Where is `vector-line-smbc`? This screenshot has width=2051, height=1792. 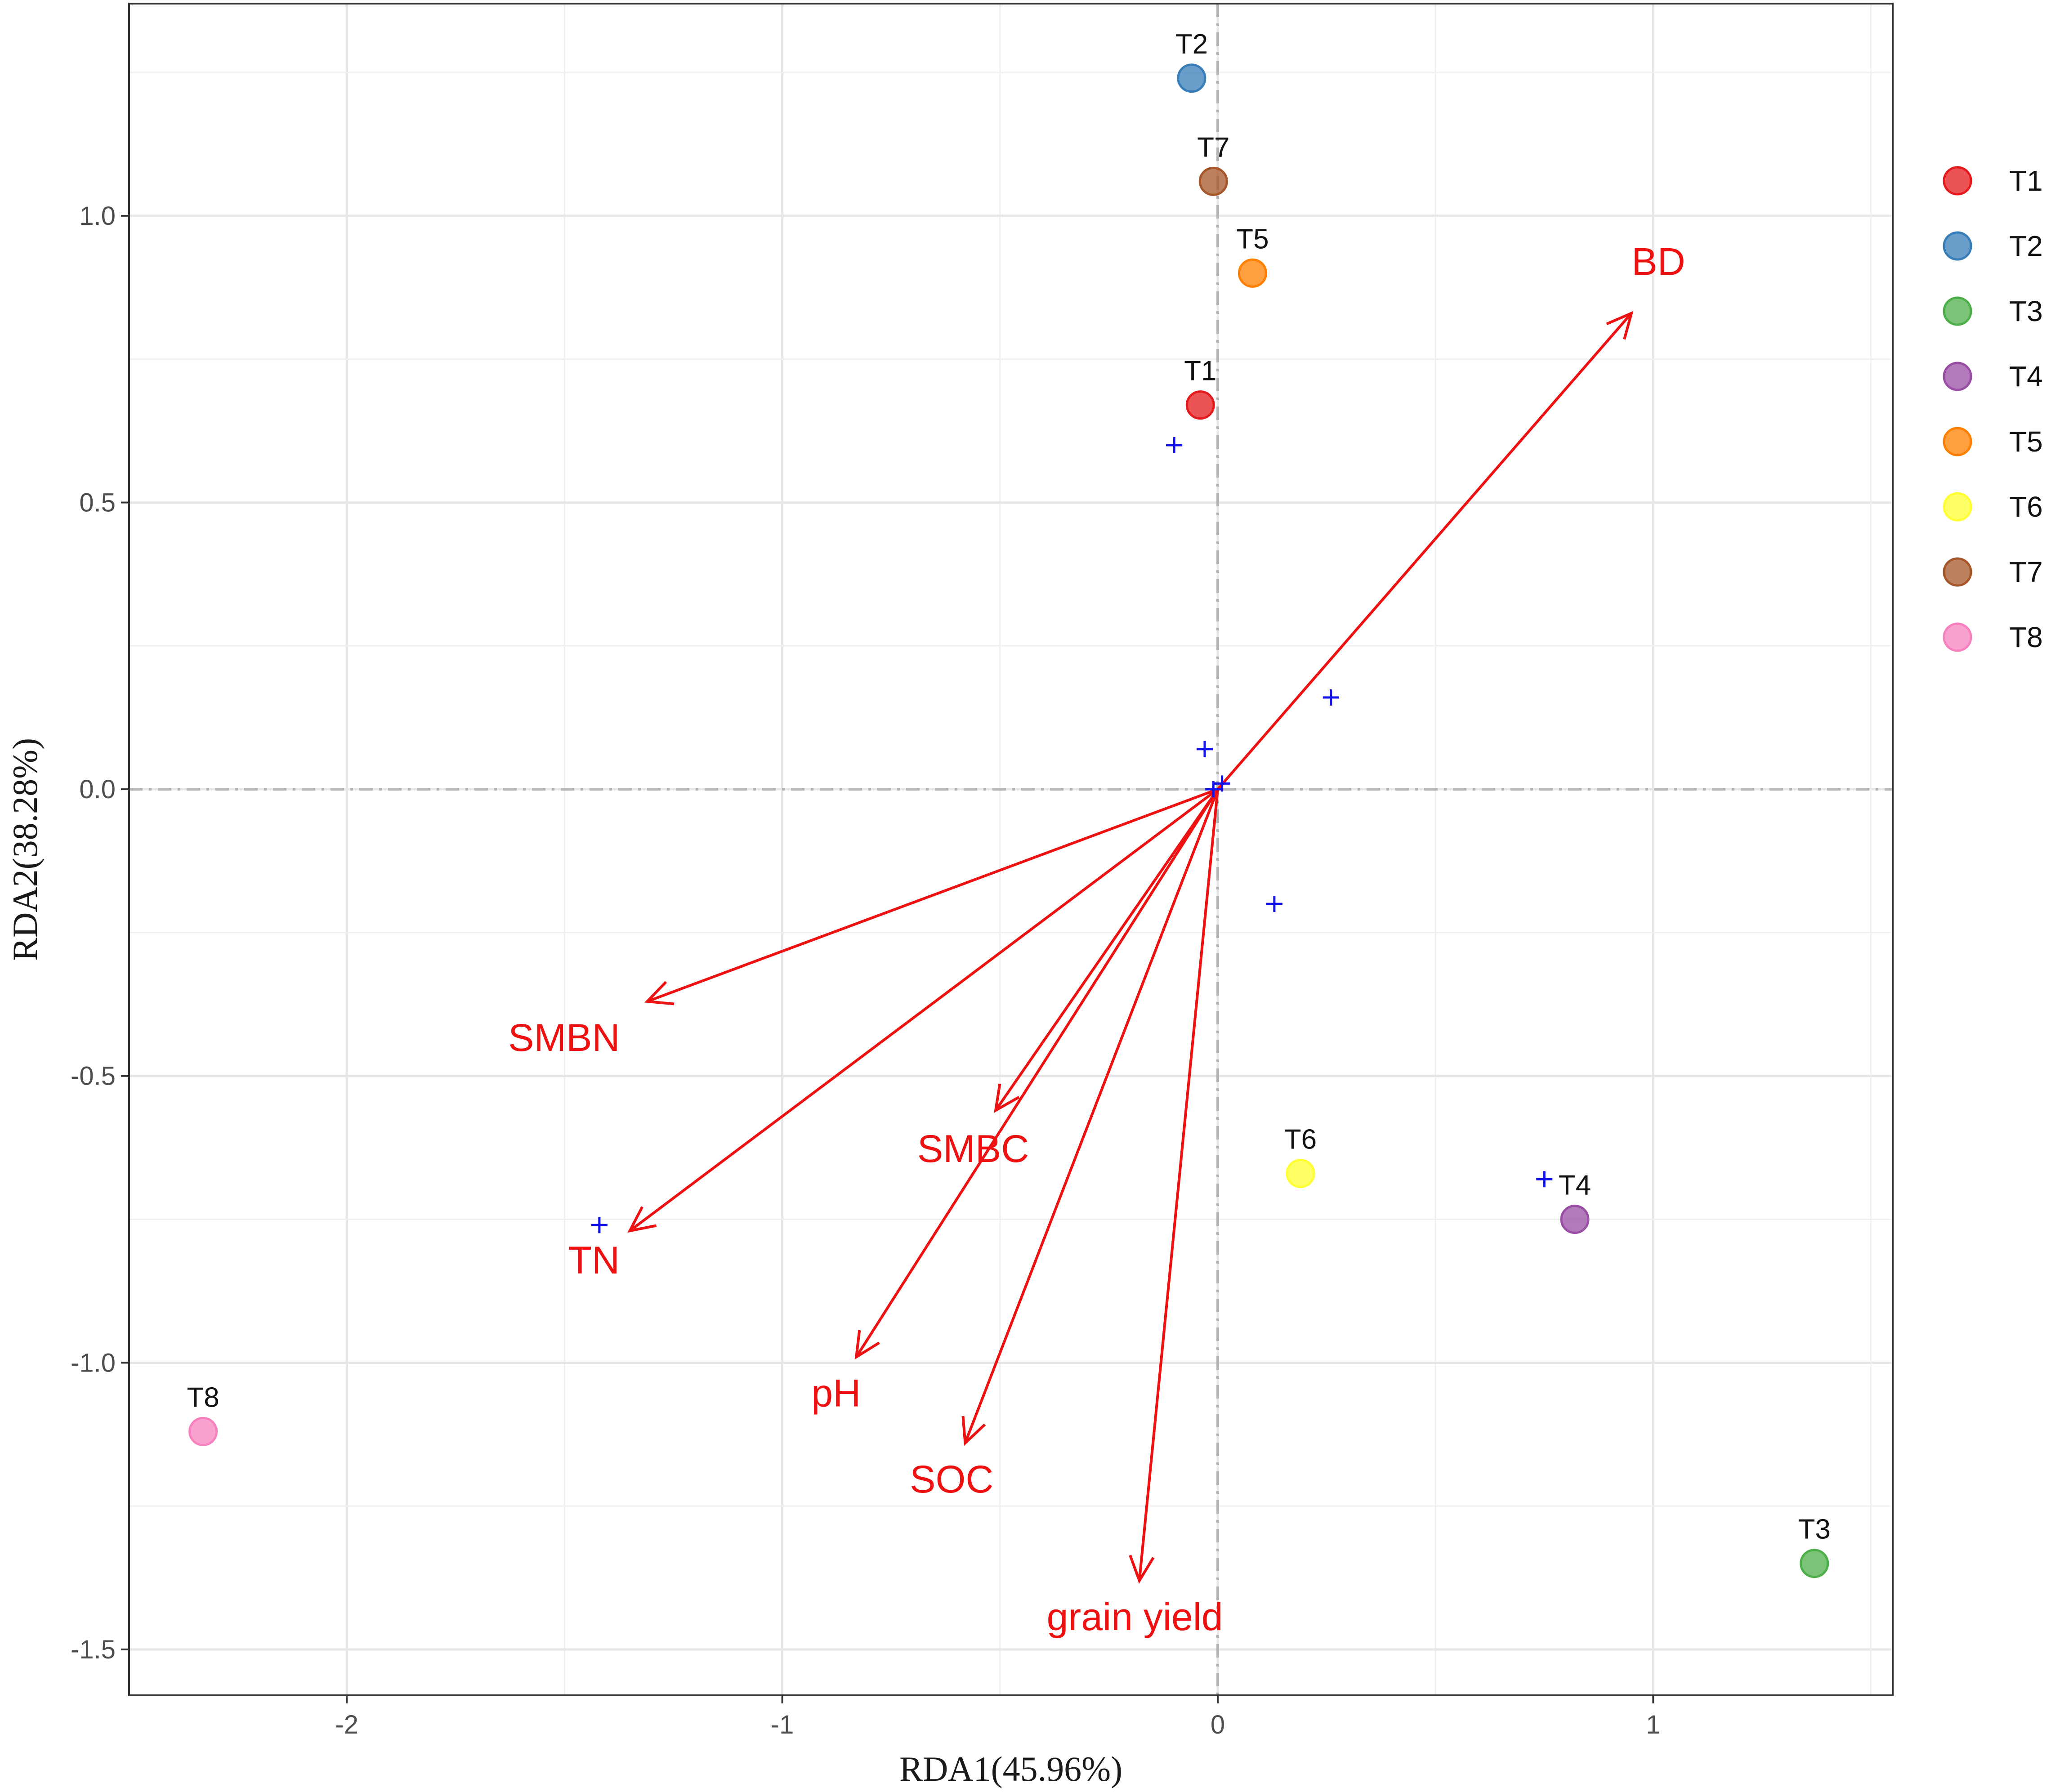
vector-line-smbc is located at coordinates (1106, 950).